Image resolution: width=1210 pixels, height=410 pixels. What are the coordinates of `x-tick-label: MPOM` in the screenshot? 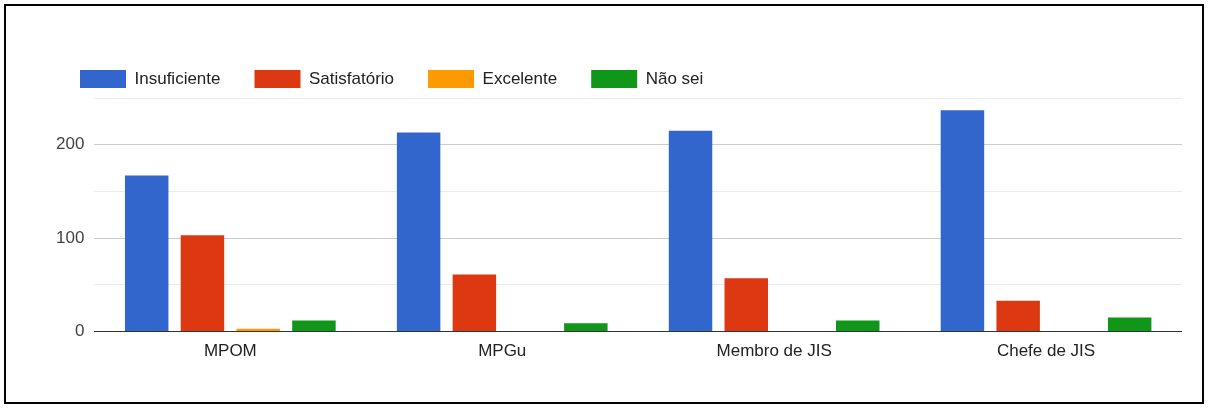 It's located at (230, 351).